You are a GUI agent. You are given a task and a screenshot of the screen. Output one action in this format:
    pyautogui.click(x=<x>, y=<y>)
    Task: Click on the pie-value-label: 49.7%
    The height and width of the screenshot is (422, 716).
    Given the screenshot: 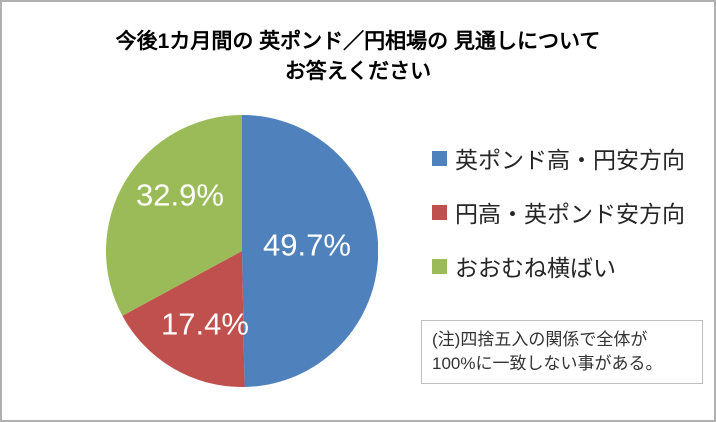 What is the action you would take?
    pyautogui.click(x=307, y=245)
    